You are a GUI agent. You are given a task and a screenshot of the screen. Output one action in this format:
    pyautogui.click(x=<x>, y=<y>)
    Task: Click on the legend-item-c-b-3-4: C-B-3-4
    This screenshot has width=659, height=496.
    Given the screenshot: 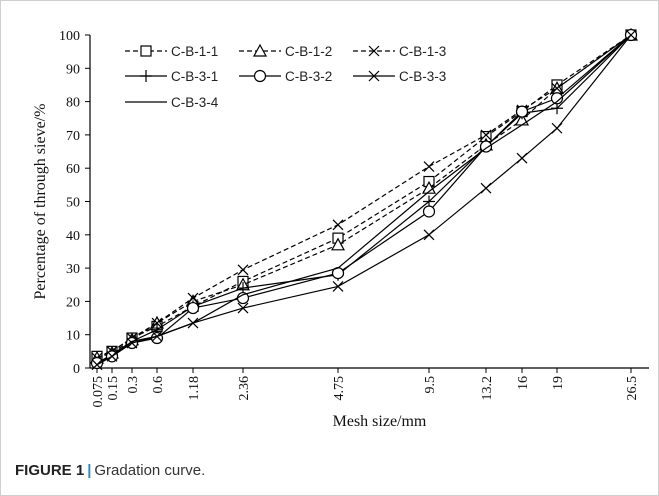 What is the action you would take?
    pyautogui.click(x=172, y=102)
    